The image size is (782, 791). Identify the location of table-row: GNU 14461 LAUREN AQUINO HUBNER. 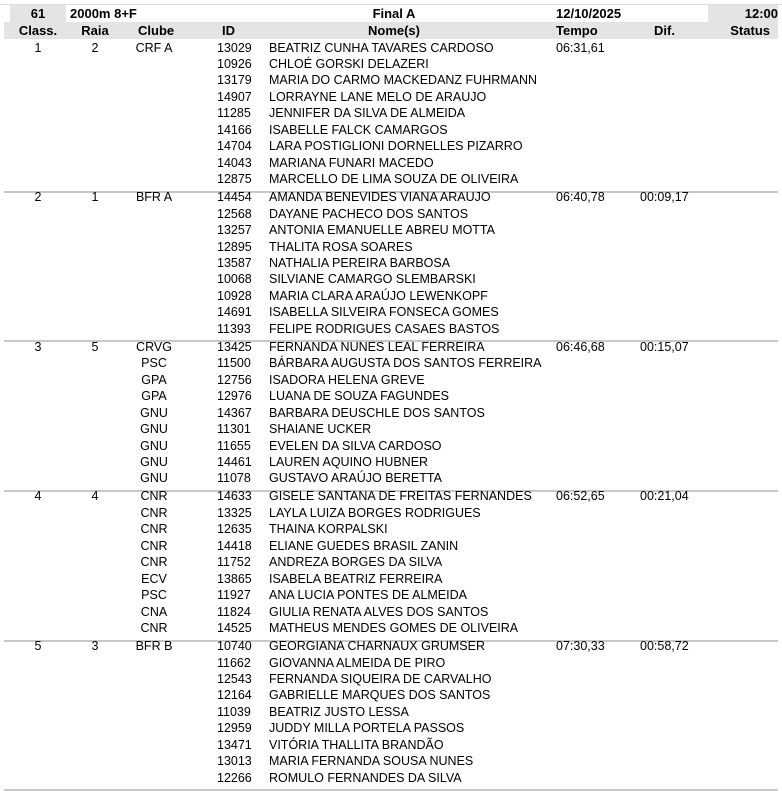
(391, 462).